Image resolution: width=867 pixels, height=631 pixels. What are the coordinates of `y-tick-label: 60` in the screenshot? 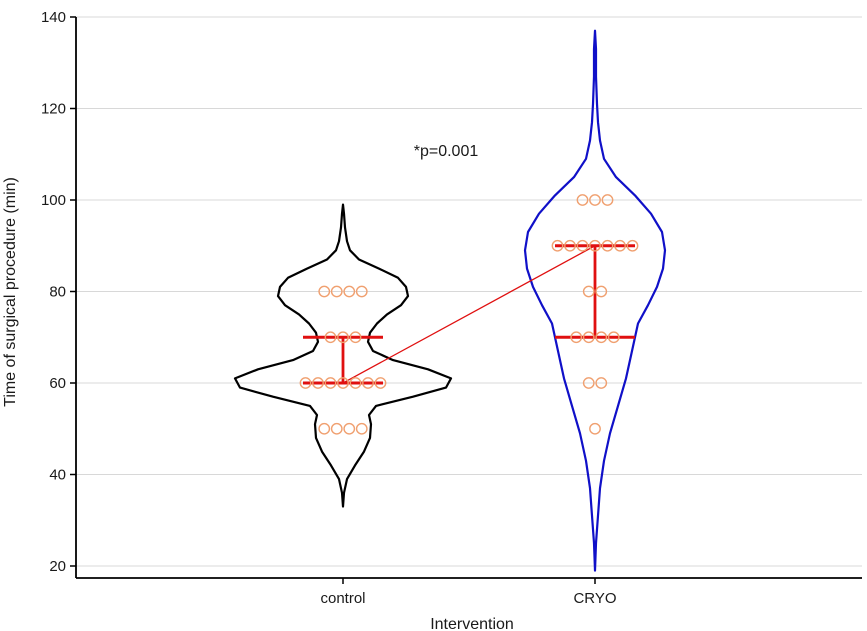 It's located at (57, 383).